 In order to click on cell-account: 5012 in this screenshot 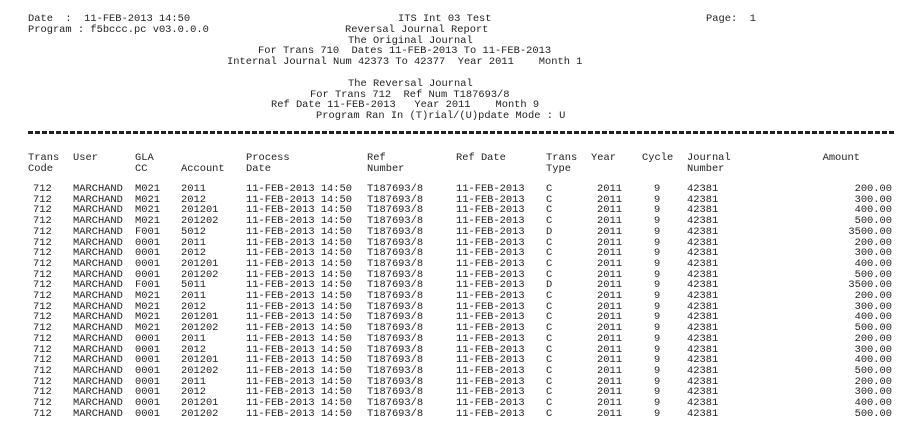, I will do `click(193, 231)`.